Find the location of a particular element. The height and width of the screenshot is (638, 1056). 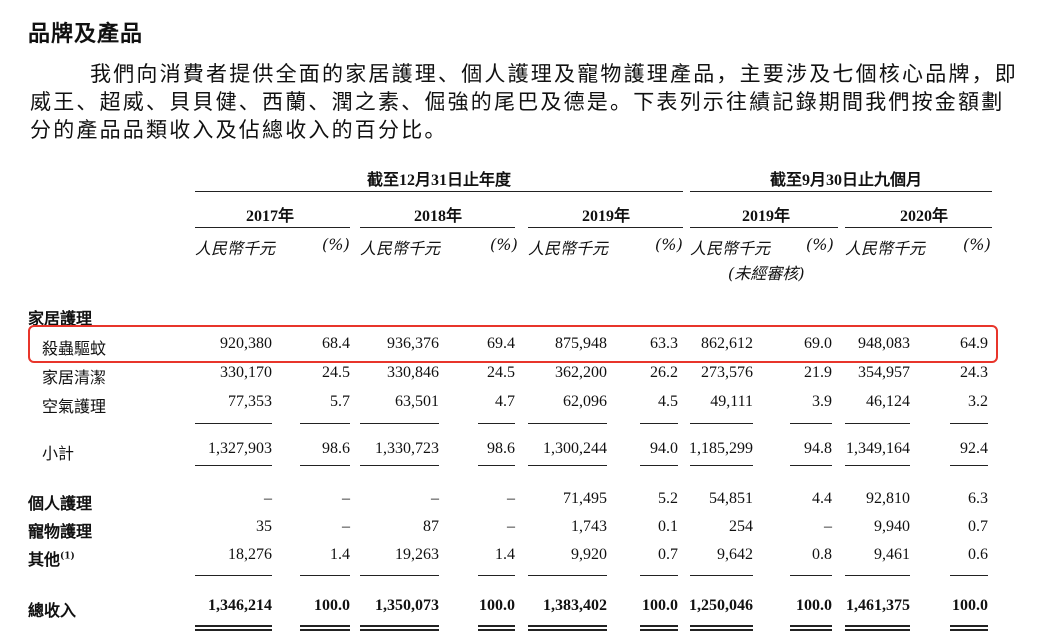

table-cell: 0.8 is located at coordinates (822, 554).